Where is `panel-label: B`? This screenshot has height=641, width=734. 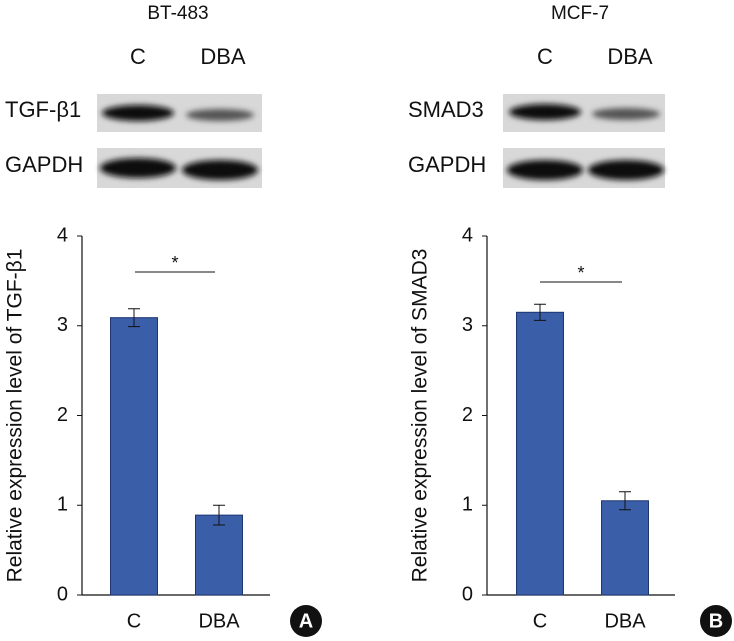
panel-label: B is located at coordinates (716, 621).